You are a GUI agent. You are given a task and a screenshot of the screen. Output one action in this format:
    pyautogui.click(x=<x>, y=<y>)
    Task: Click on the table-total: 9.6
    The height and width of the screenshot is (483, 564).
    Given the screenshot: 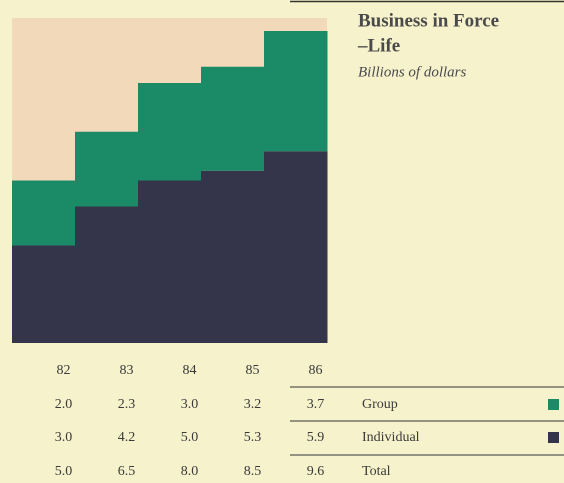 What is the action you would take?
    pyautogui.click(x=316, y=471)
    